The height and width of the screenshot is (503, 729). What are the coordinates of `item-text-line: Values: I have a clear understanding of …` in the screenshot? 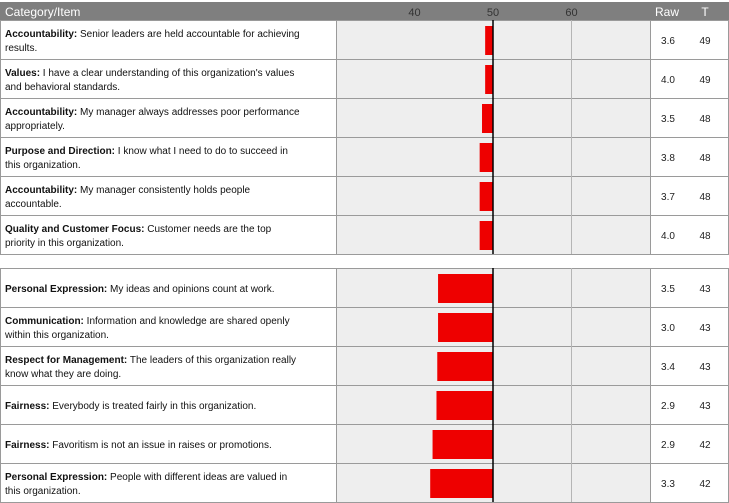 It's located at (149, 73).